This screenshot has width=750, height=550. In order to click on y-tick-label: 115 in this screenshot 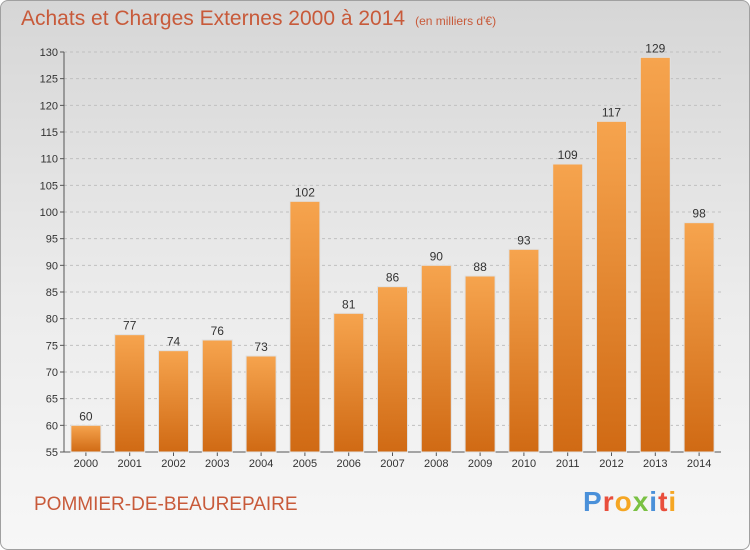, I will do `click(49, 133)`.